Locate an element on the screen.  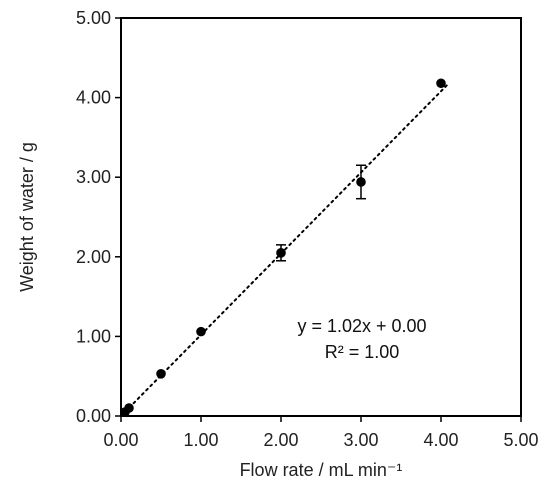
y-tick-label: 3.00 is located at coordinates (93, 177).